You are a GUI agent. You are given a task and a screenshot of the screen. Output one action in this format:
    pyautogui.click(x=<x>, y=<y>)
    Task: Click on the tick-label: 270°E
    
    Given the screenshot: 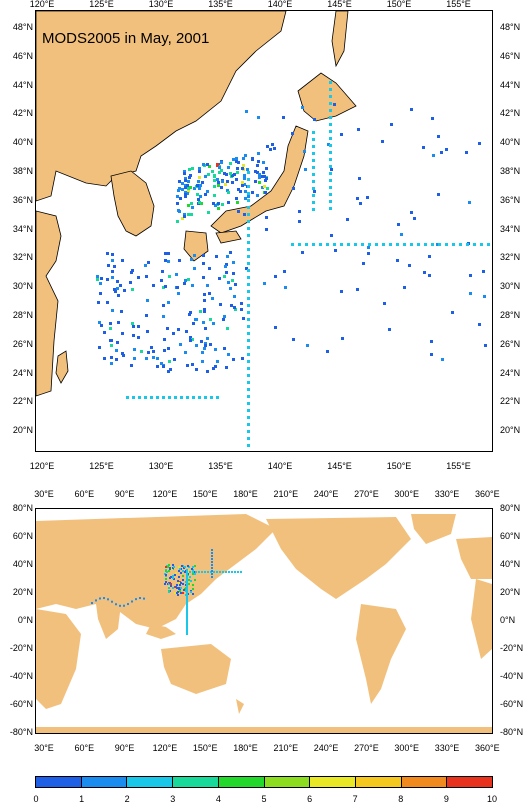 What is the action you would take?
    pyautogui.click(x=366, y=748)
    